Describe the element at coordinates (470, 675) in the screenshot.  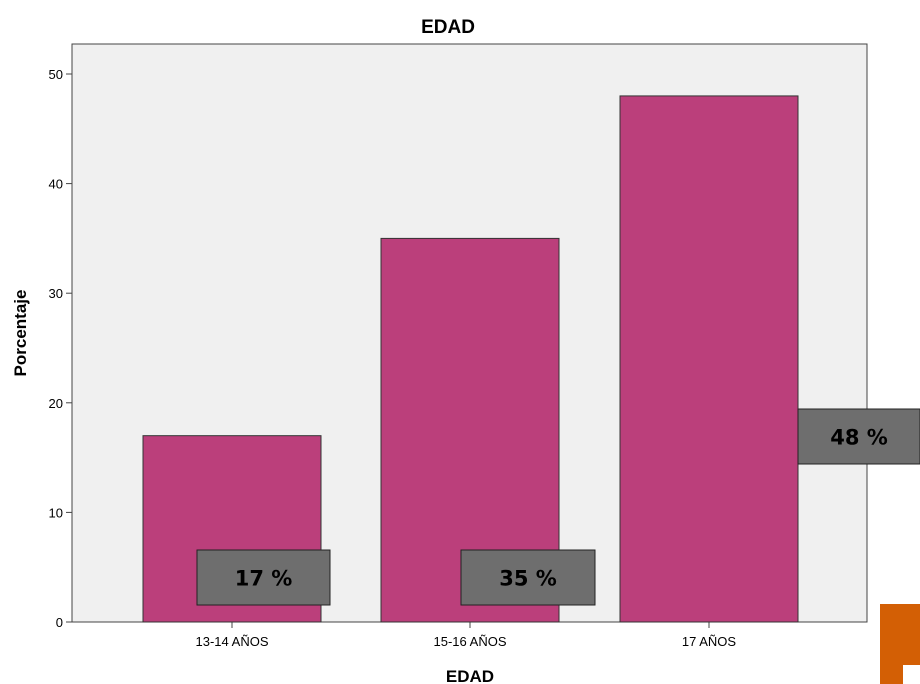
I see `x-axis-title: EDAD` at that location.